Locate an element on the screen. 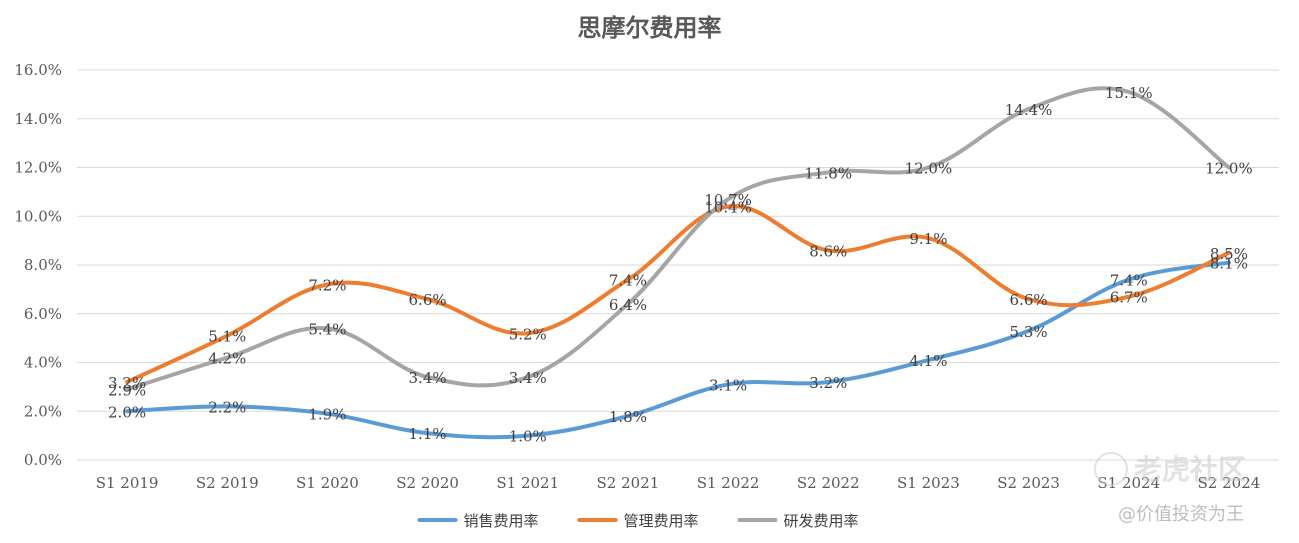 This screenshot has width=1299, height=543. watermark-handle: @价值投资为王 is located at coordinates (1181, 514).